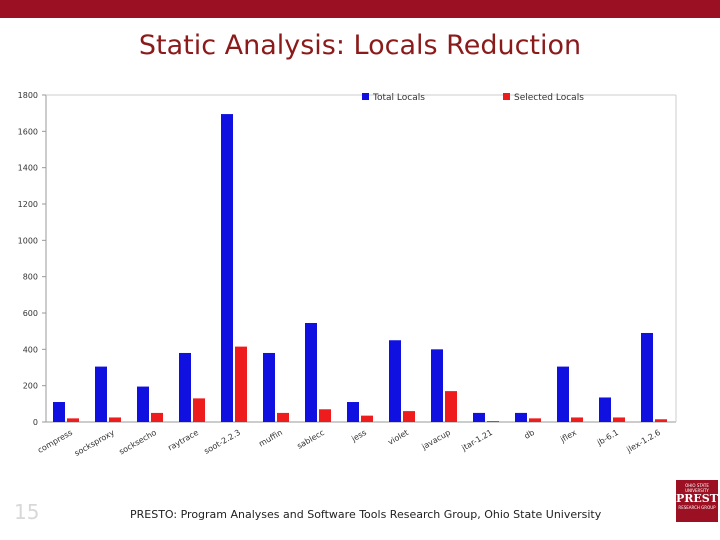 The width and height of the screenshot is (720, 540). Describe the element at coordinates (529, 434) in the screenshot. I see `x-category-label: db` at that location.